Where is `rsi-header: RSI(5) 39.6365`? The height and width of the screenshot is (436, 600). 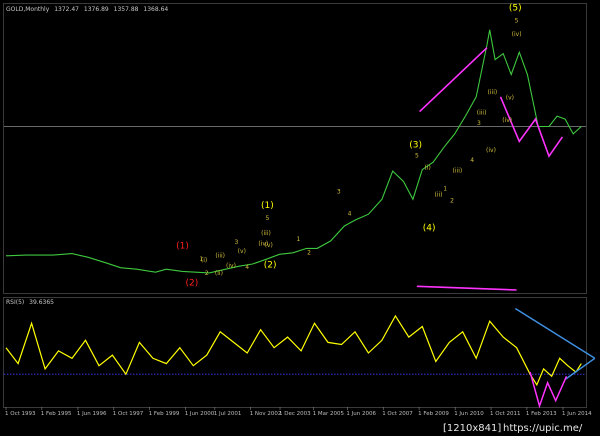 rsi-header: RSI(5) 39.6365 is located at coordinates (30, 302).